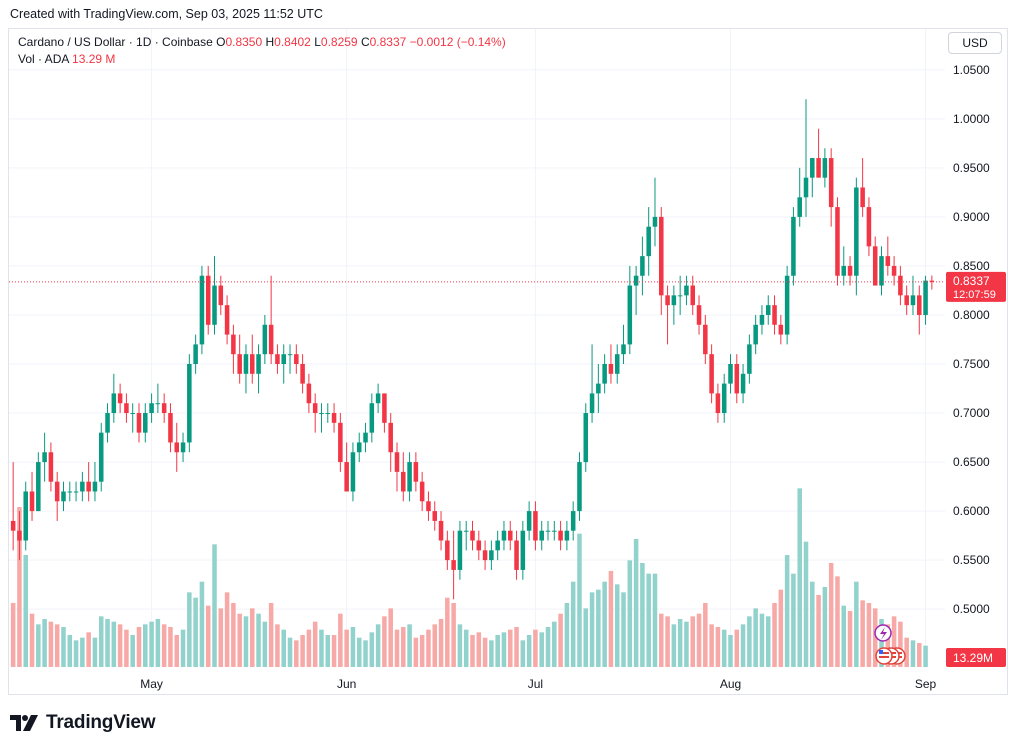 This screenshot has height=754, width=1024. What do you see at coordinates (94, 59) in the screenshot?
I see `volume-value: 13.29 M` at bounding box center [94, 59].